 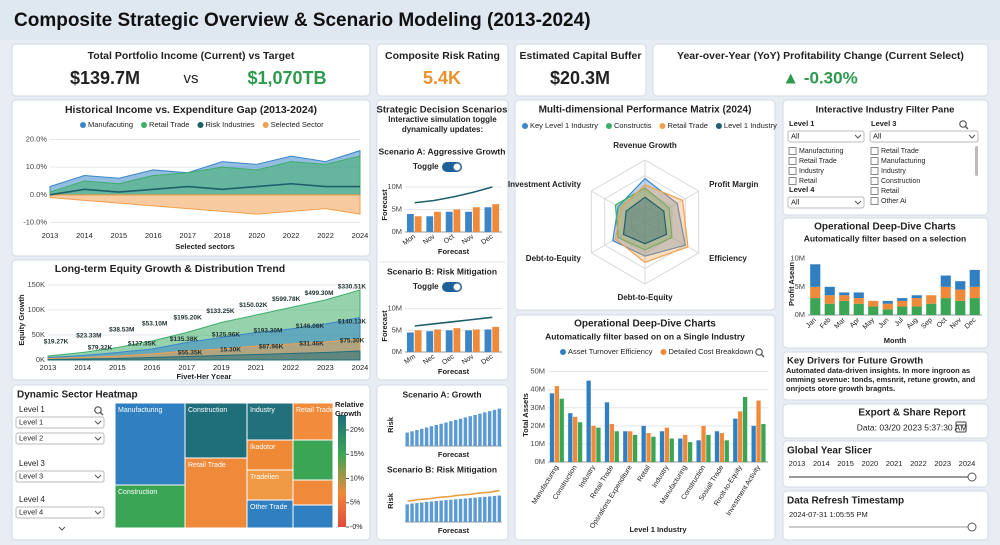 I want to click on slicer-year: 2013, so click(x=797, y=463).